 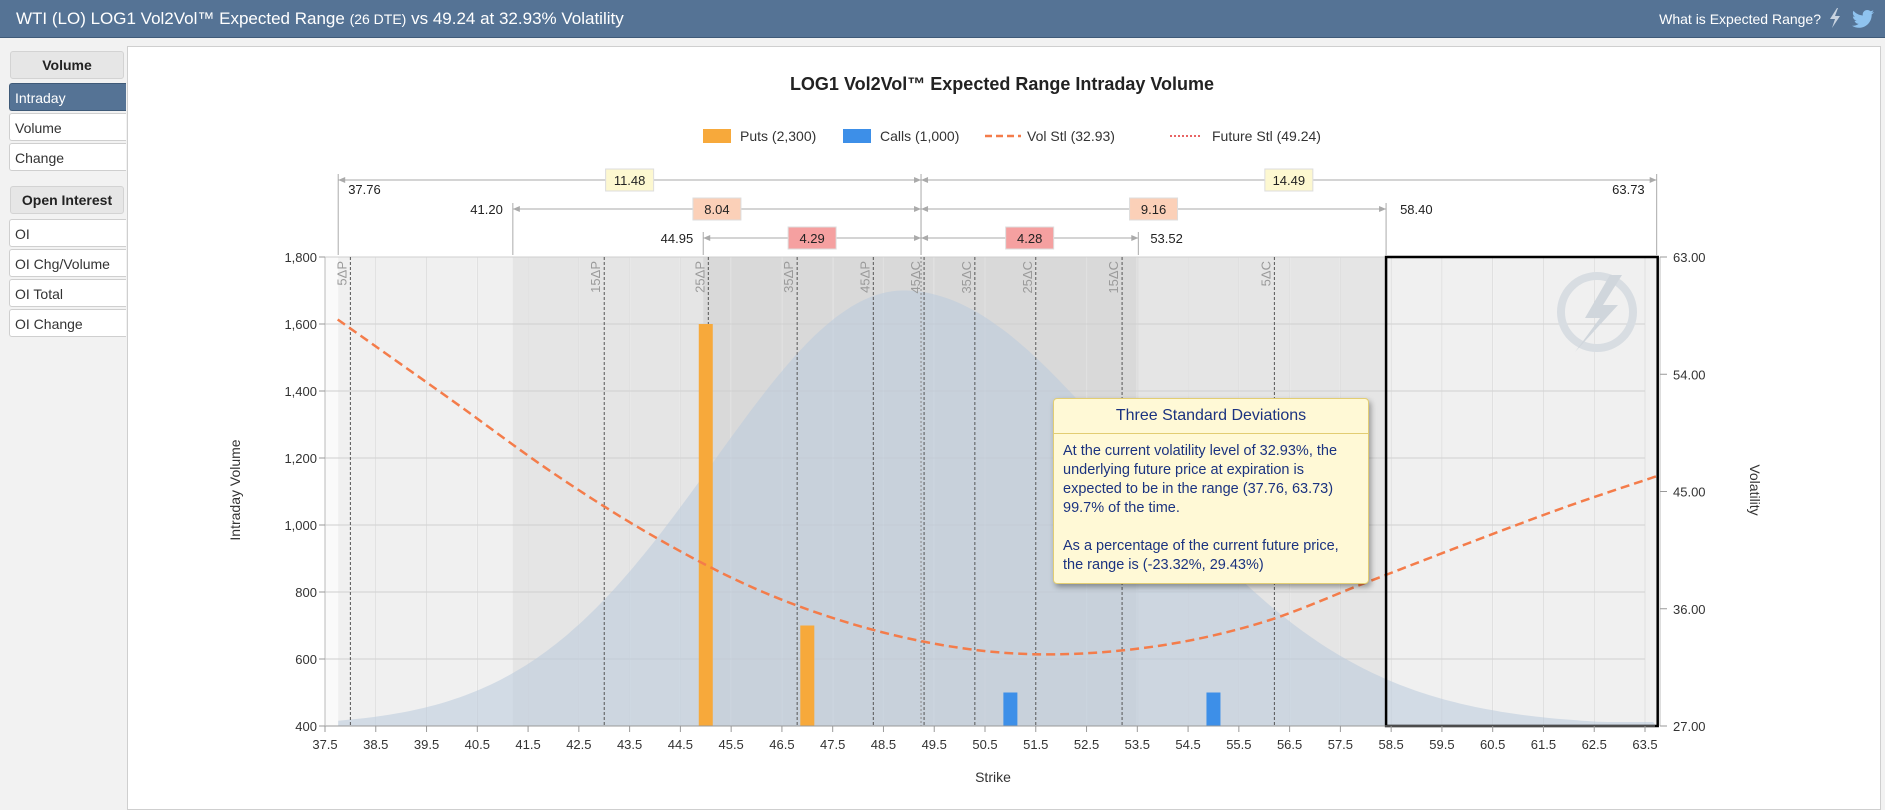 I want to click on open-interest-section-header: Open Interest, so click(x=67, y=200).